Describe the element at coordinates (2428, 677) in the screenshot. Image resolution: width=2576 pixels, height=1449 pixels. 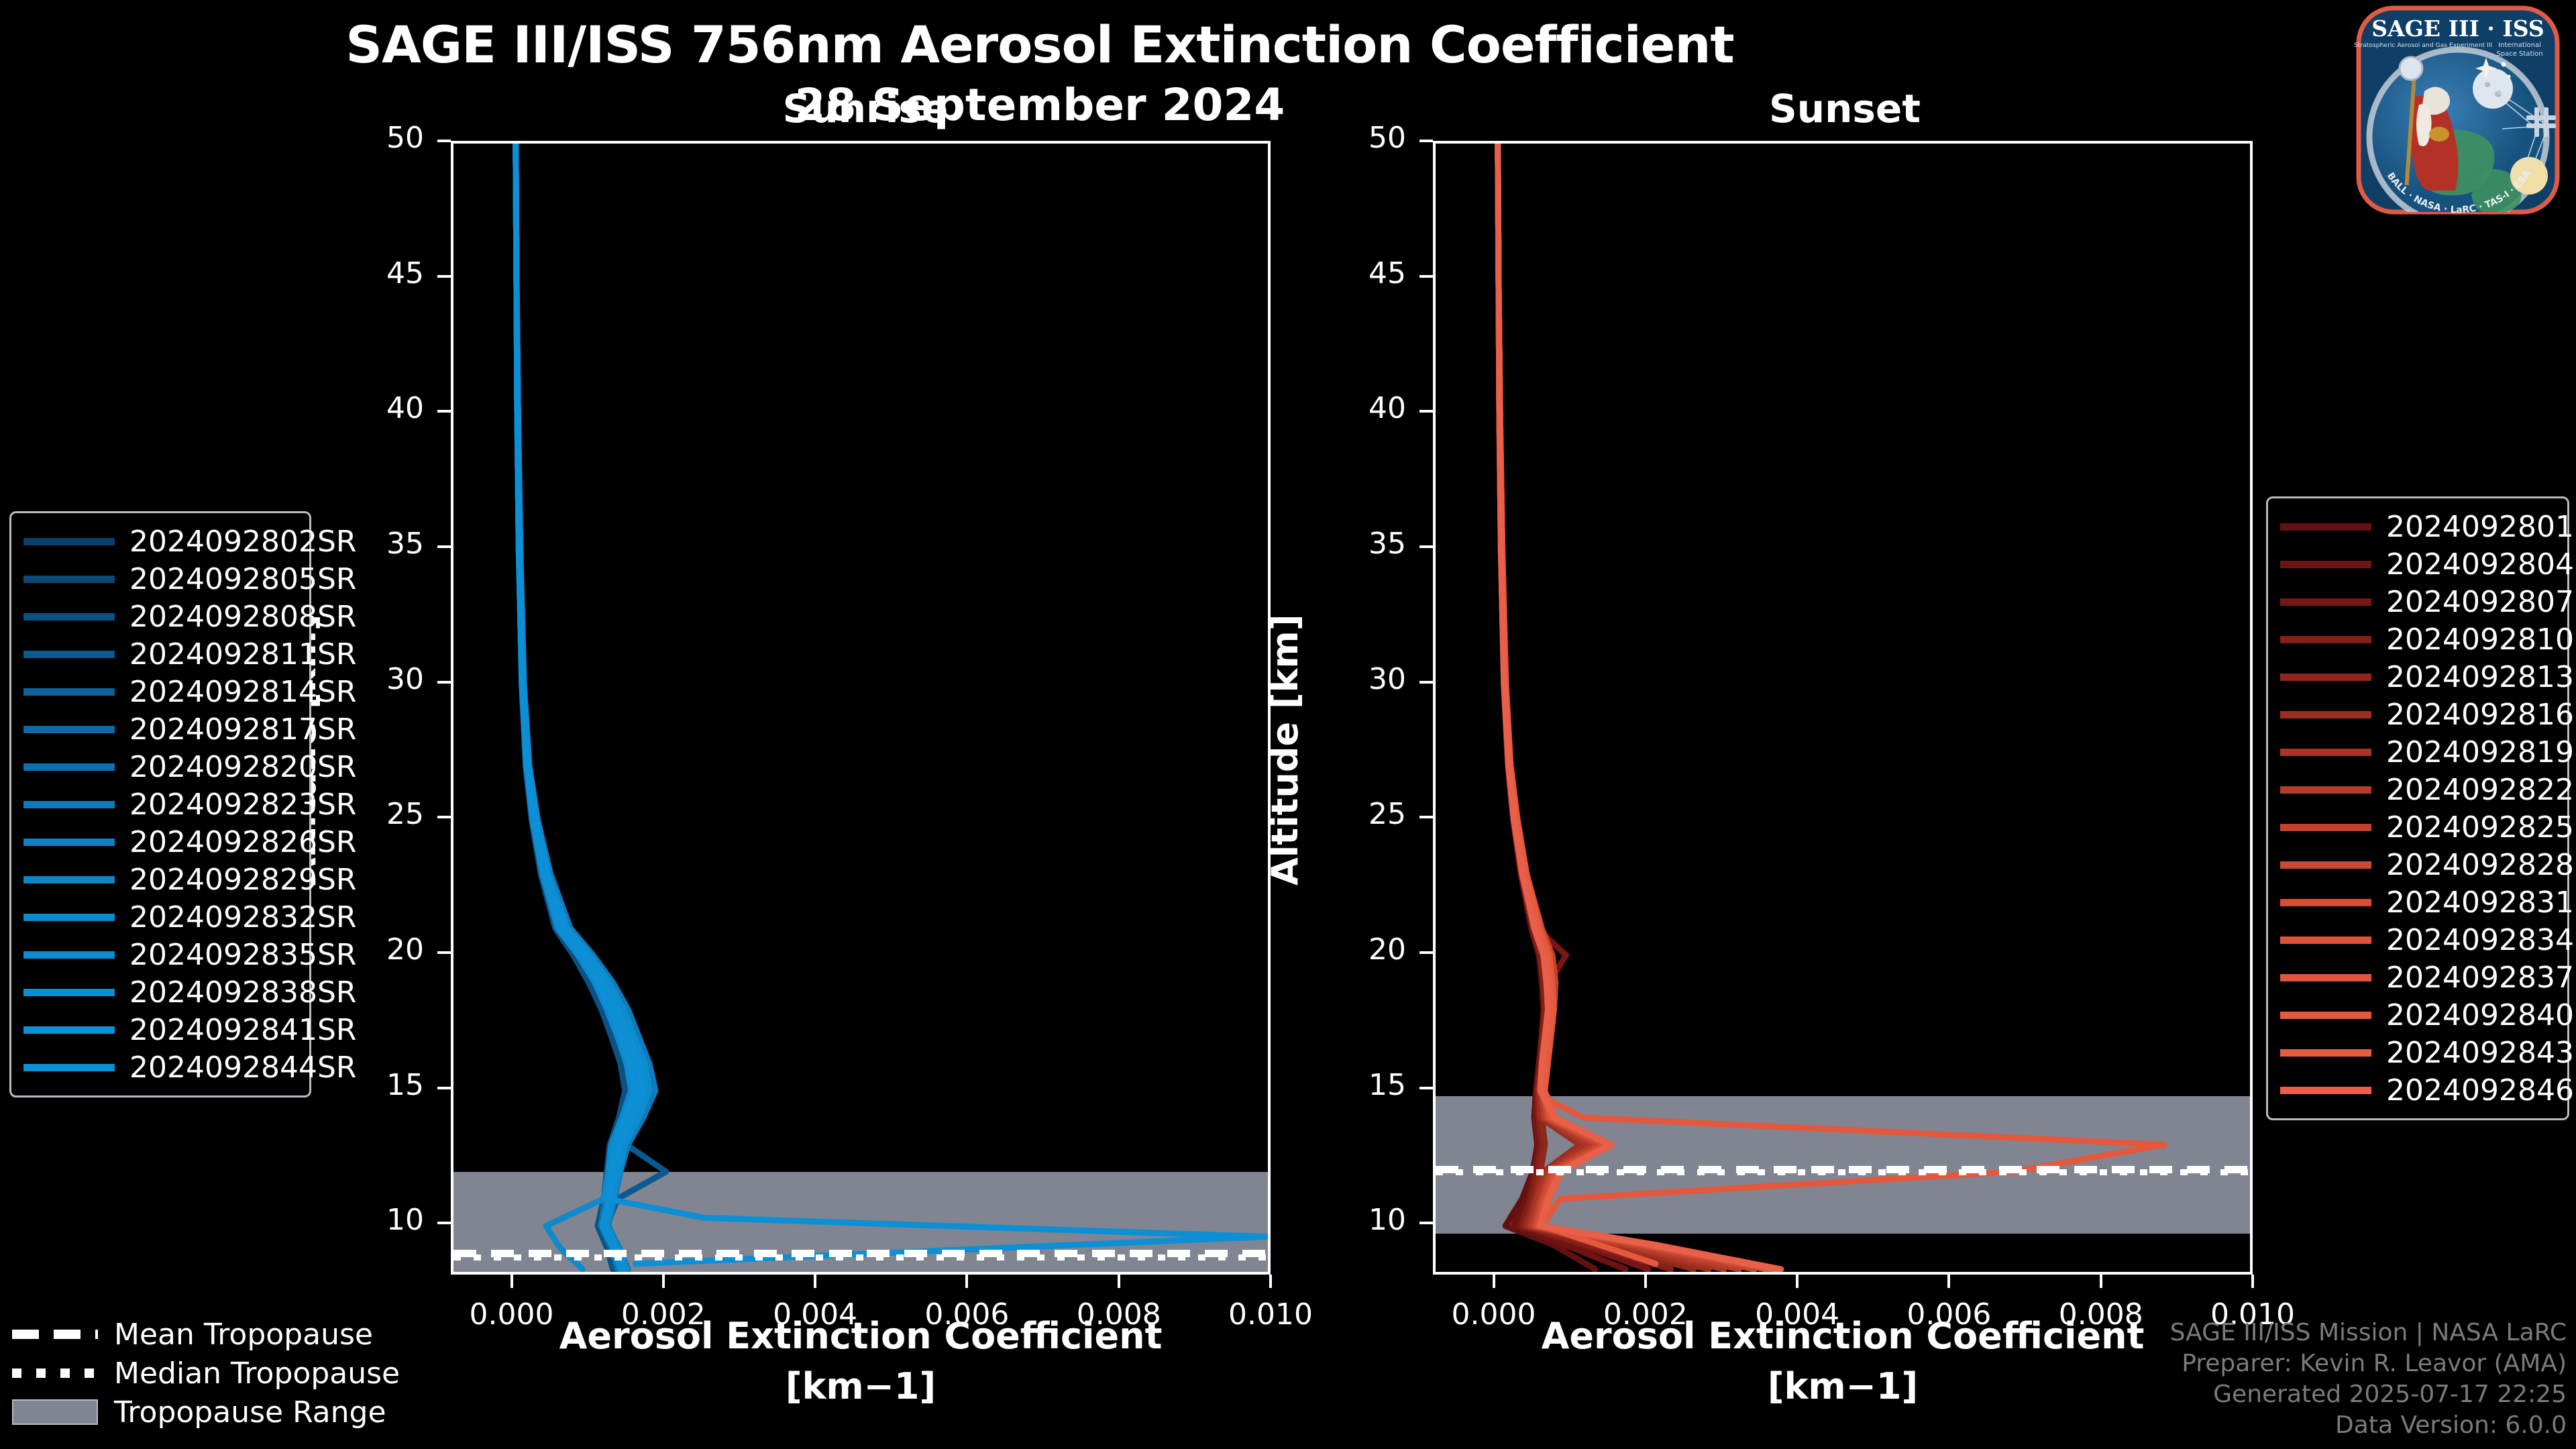
I see `legend-item: 2024092813SS` at that location.